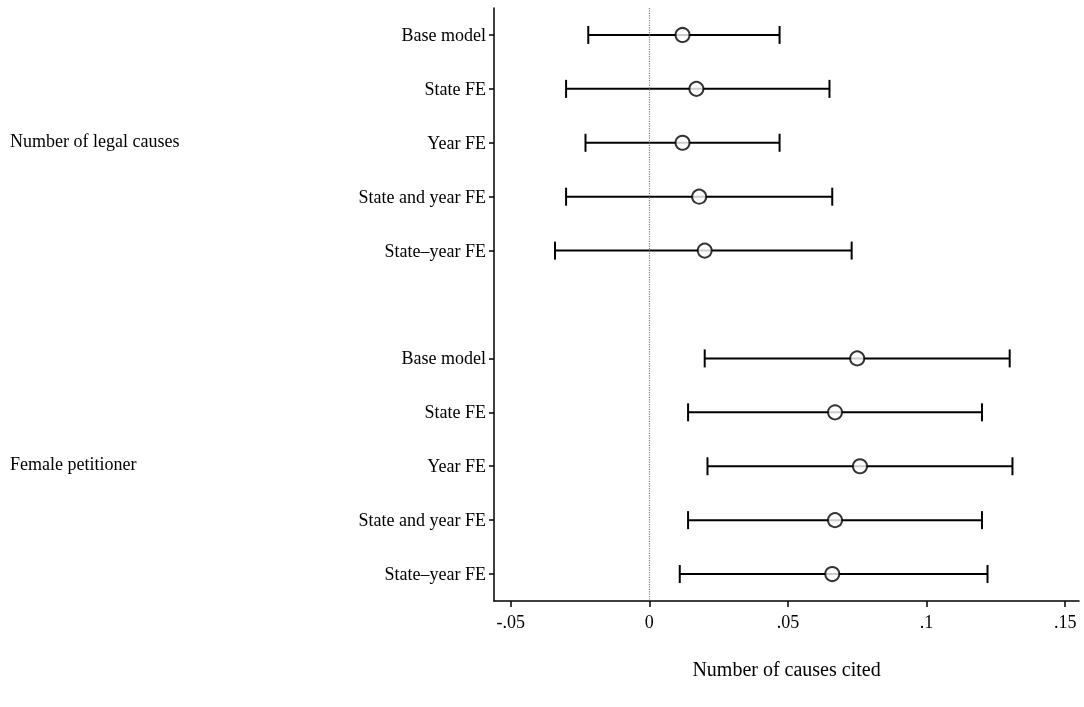  What do you see at coordinates (95, 140) in the screenshot?
I see `text: Number of legal causes` at bounding box center [95, 140].